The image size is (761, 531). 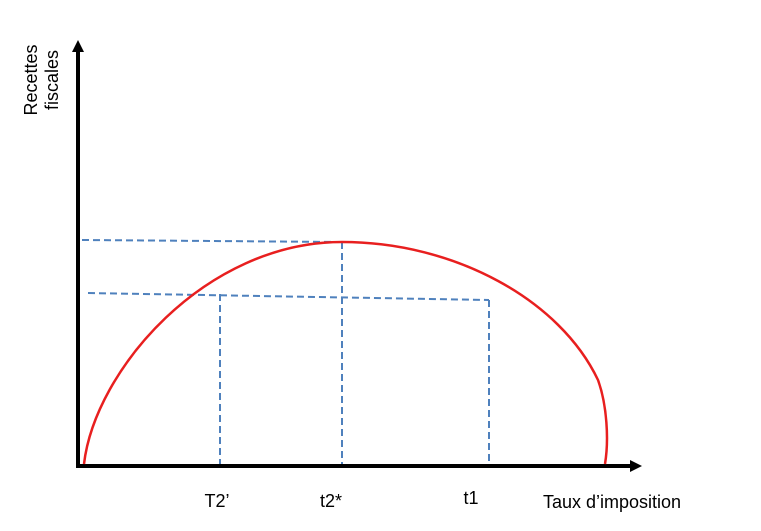 What do you see at coordinates (331, 501) in the screenshot?
I see `x-tick-label-t2star: t2*` at bounding box center [331, 501].